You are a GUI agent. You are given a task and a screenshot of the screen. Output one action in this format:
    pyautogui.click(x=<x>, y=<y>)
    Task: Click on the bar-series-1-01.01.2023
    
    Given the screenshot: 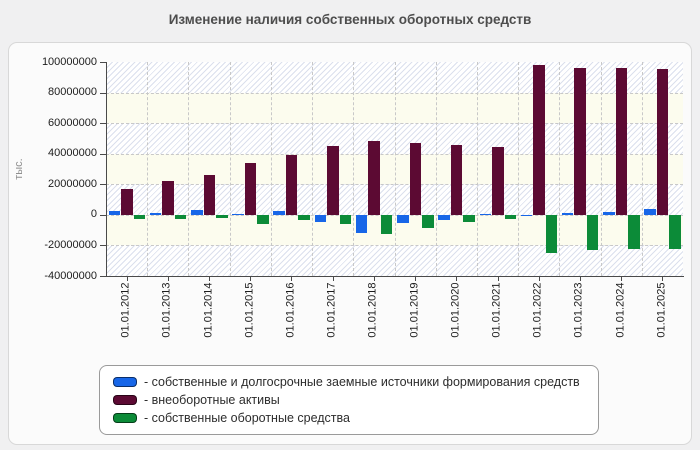 What is the action you would take?
    pyautogui.click(x=580, y=141)
    